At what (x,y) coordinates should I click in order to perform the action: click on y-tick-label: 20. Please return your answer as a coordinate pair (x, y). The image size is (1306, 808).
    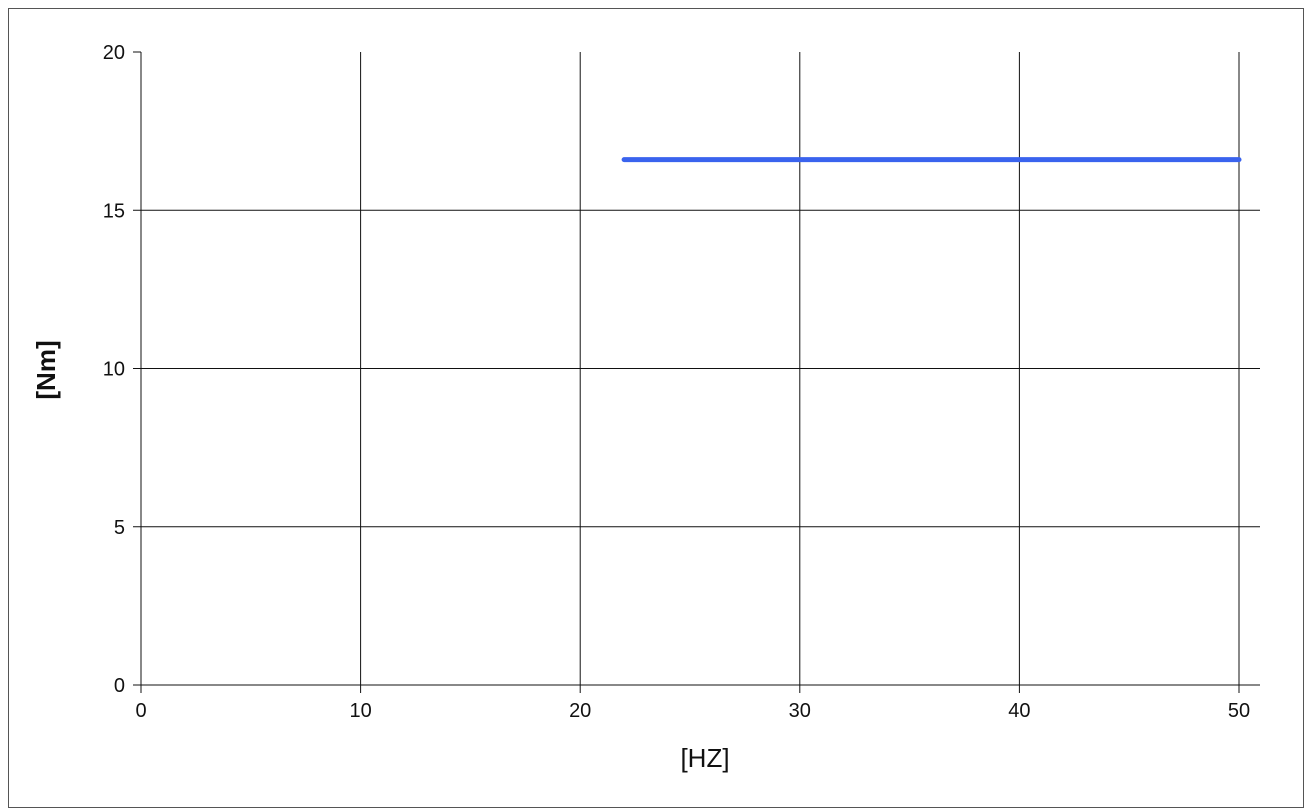
    Looking at the image, I should click on (114, 53).